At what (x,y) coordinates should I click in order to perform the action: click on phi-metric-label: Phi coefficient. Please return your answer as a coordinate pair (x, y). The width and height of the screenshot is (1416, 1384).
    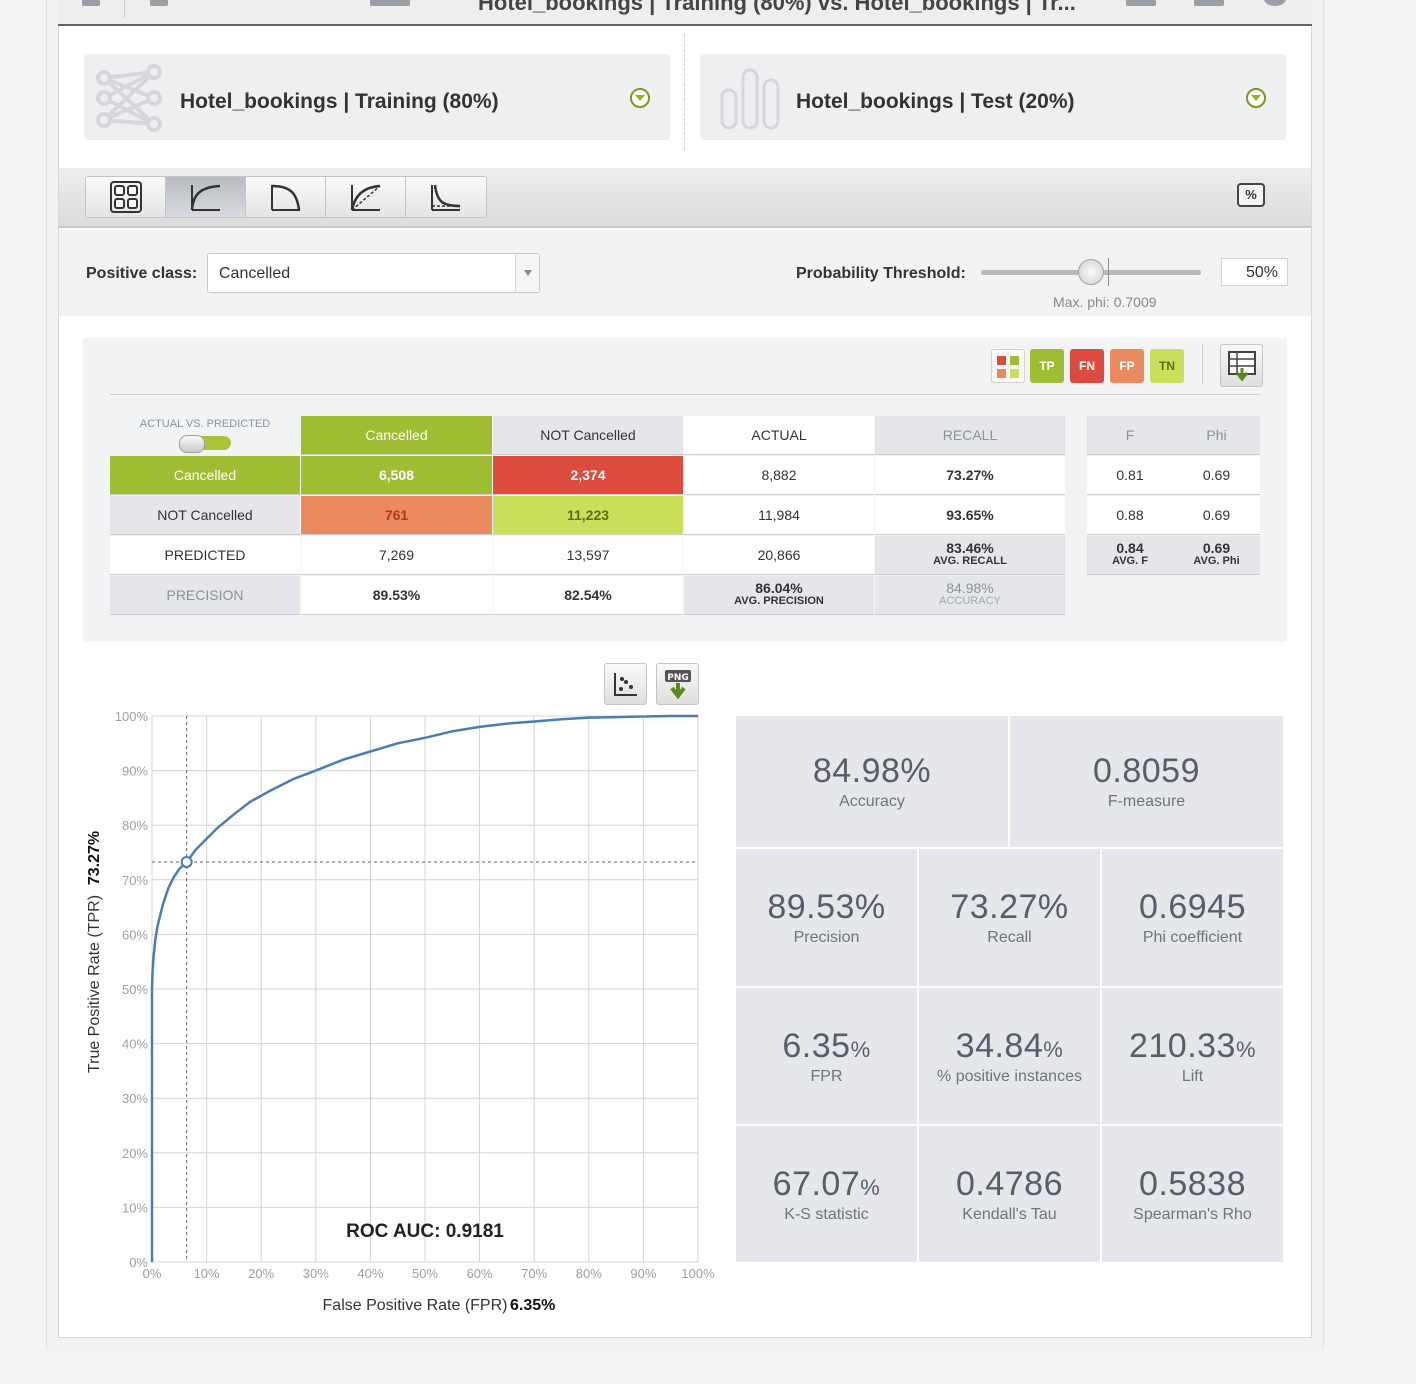
    Looking at the image, I should click on (1192, 937).